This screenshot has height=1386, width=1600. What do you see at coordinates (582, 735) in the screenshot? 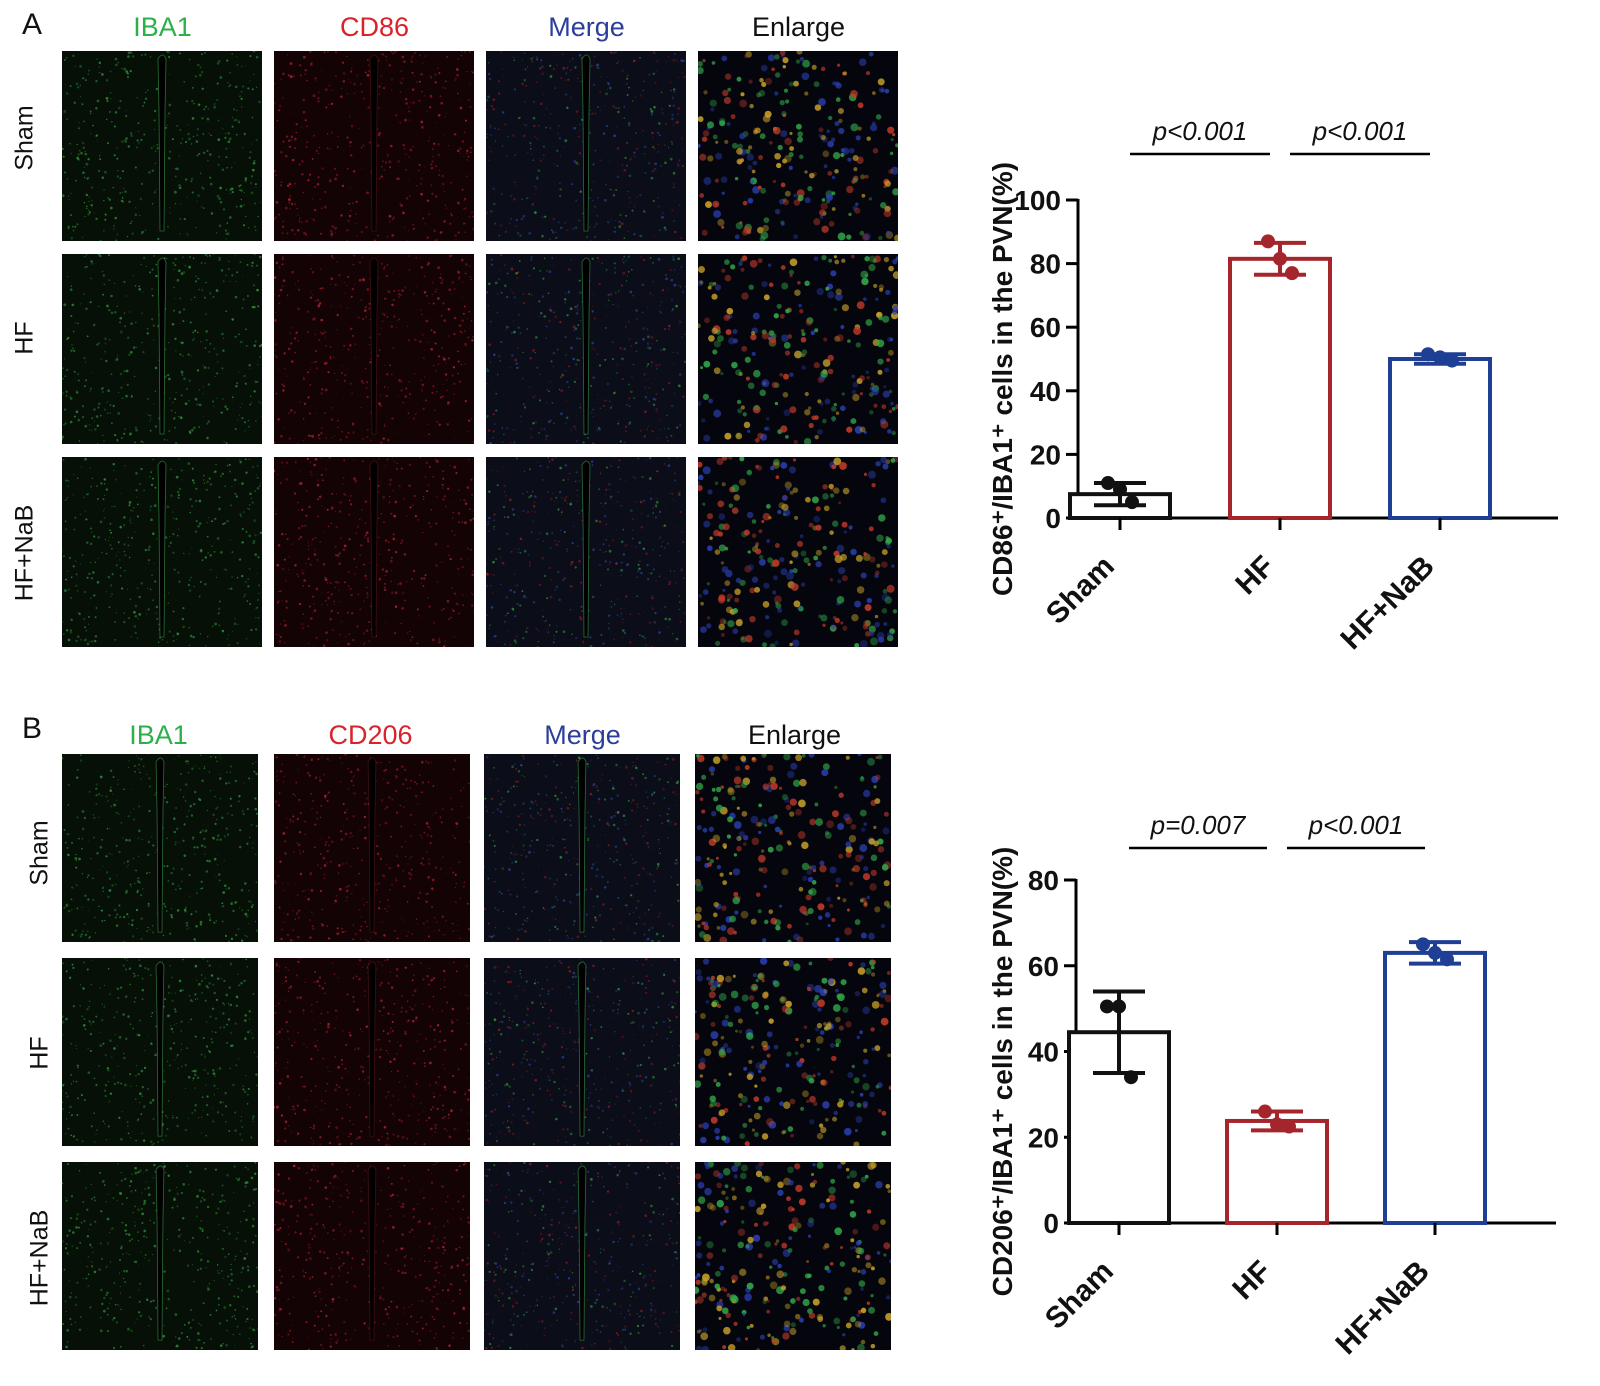
I see `panel-b-col-merge: Merge` at bounding box center [582, 735].